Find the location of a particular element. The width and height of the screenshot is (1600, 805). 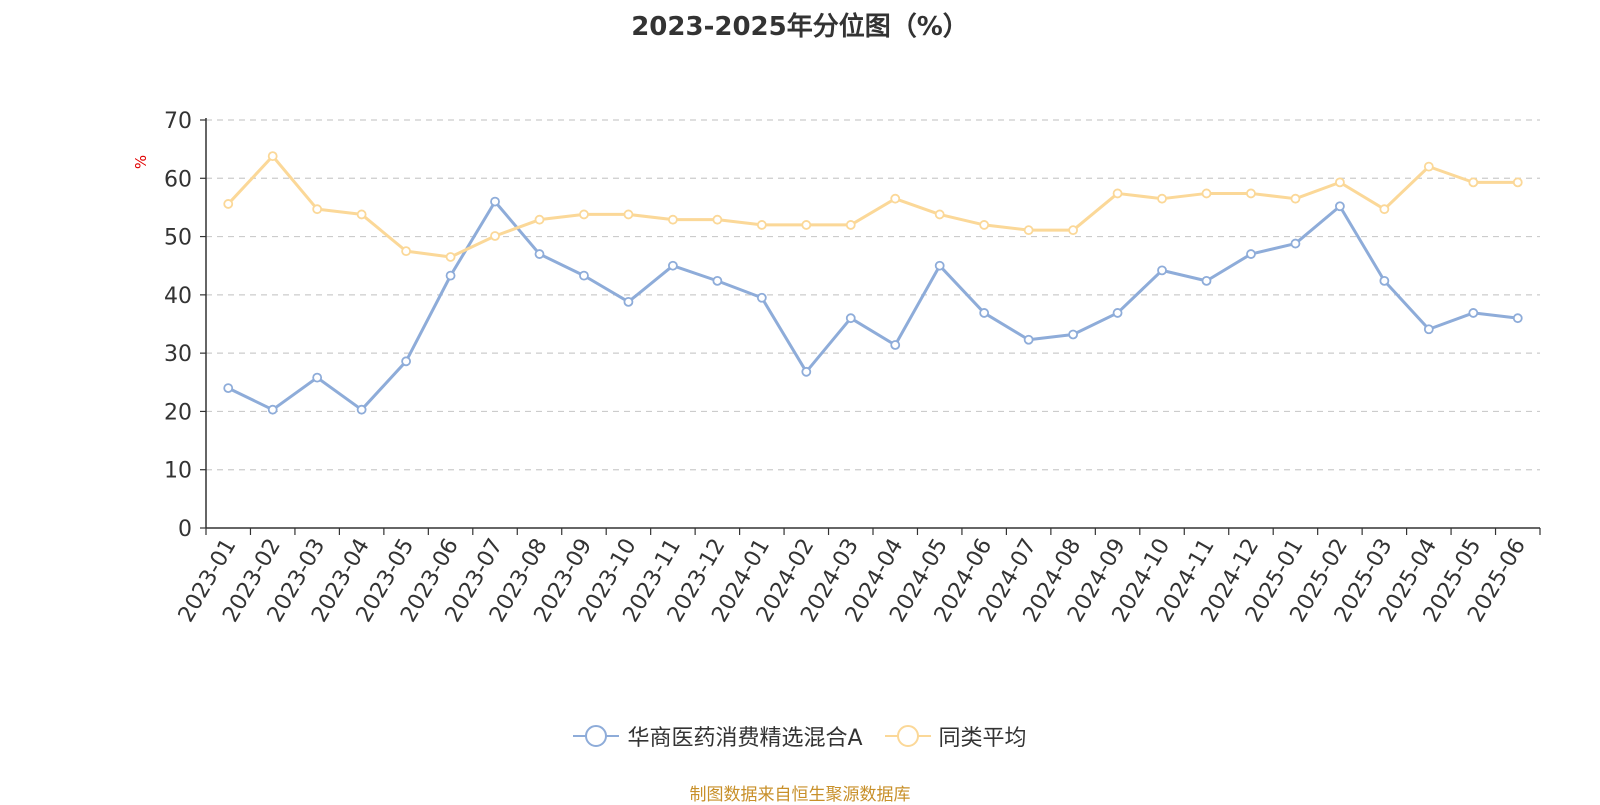

legend-item-1: 华商医药消费精选混合A is located at coordinates (718, 736).